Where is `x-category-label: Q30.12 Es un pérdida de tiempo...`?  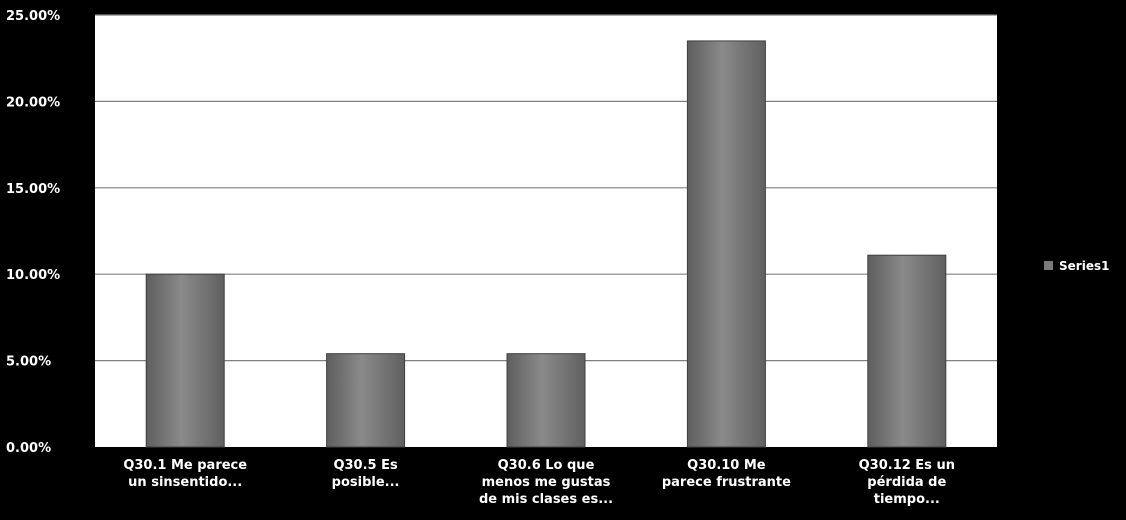 x-category-label: Q30.12 Es un pérdida de tiempo... is located at coordinates (907, 482).